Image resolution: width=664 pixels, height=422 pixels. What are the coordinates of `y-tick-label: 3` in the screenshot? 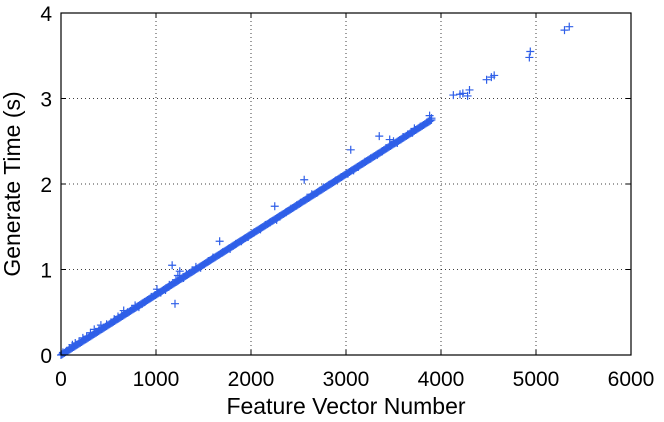 It's located at (46, 100).